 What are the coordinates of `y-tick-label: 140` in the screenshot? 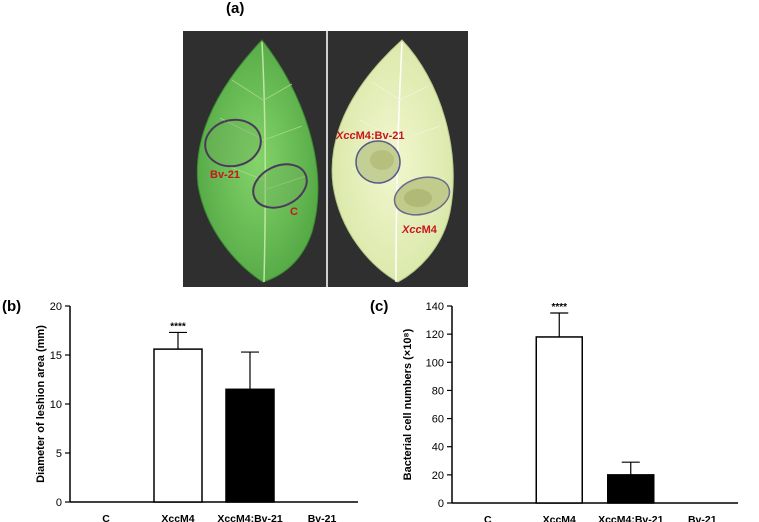 It's located at (435, 307).